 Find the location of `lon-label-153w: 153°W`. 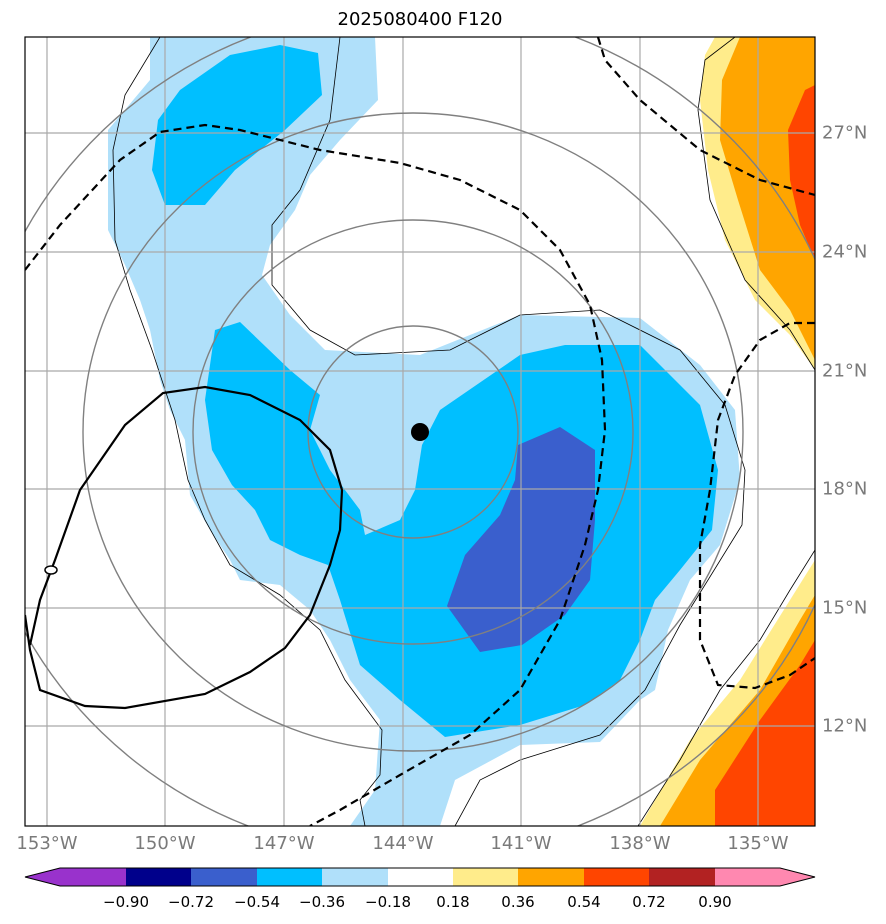

lon-label-153w: 153°W is located at coordinates (47, 843).